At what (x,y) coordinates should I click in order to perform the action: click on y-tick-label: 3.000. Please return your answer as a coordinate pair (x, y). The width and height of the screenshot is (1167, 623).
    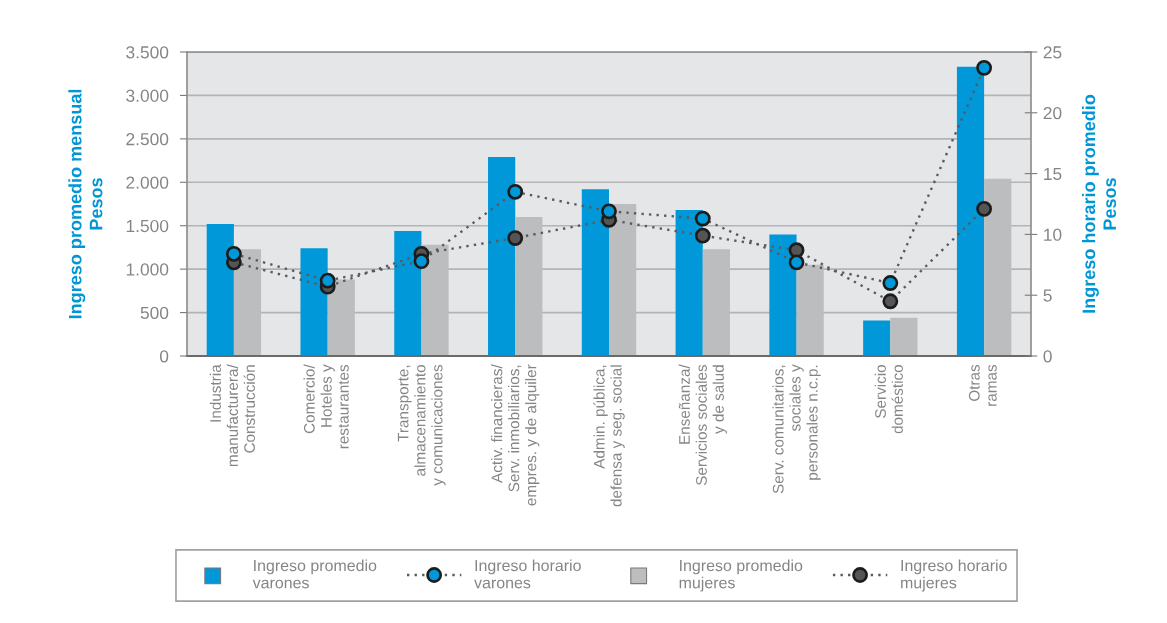
    Looking at the image, I should click on (147, 95).